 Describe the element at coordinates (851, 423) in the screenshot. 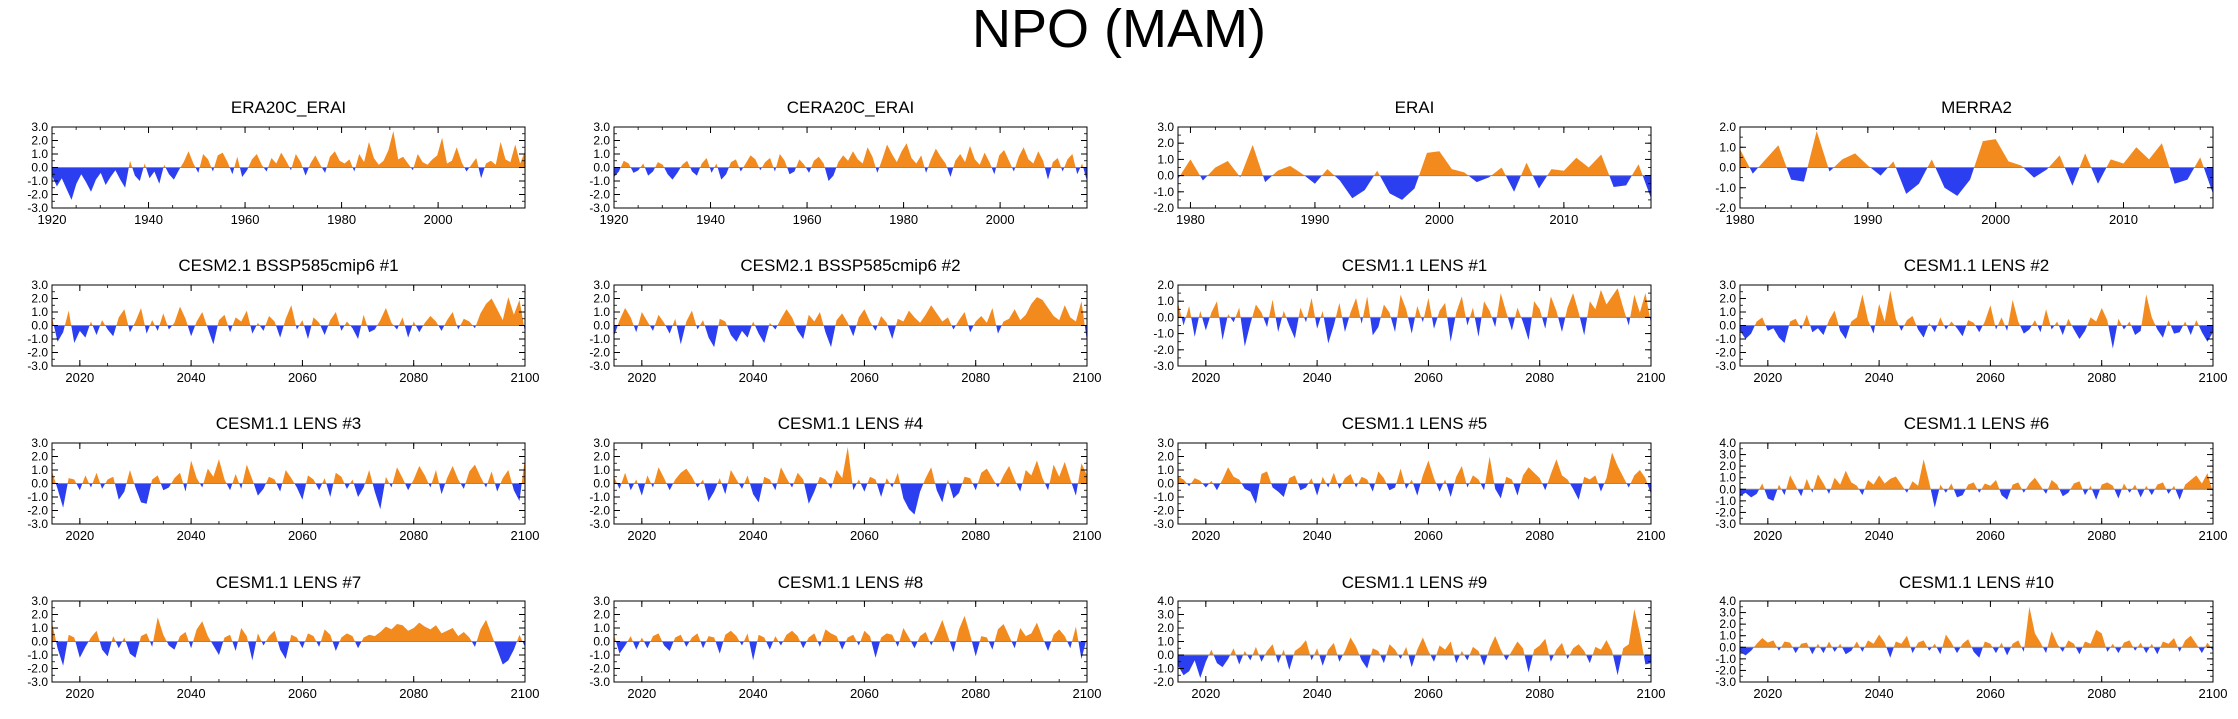

I see `panel-title: CESM1.1 LENS #4` at that location.